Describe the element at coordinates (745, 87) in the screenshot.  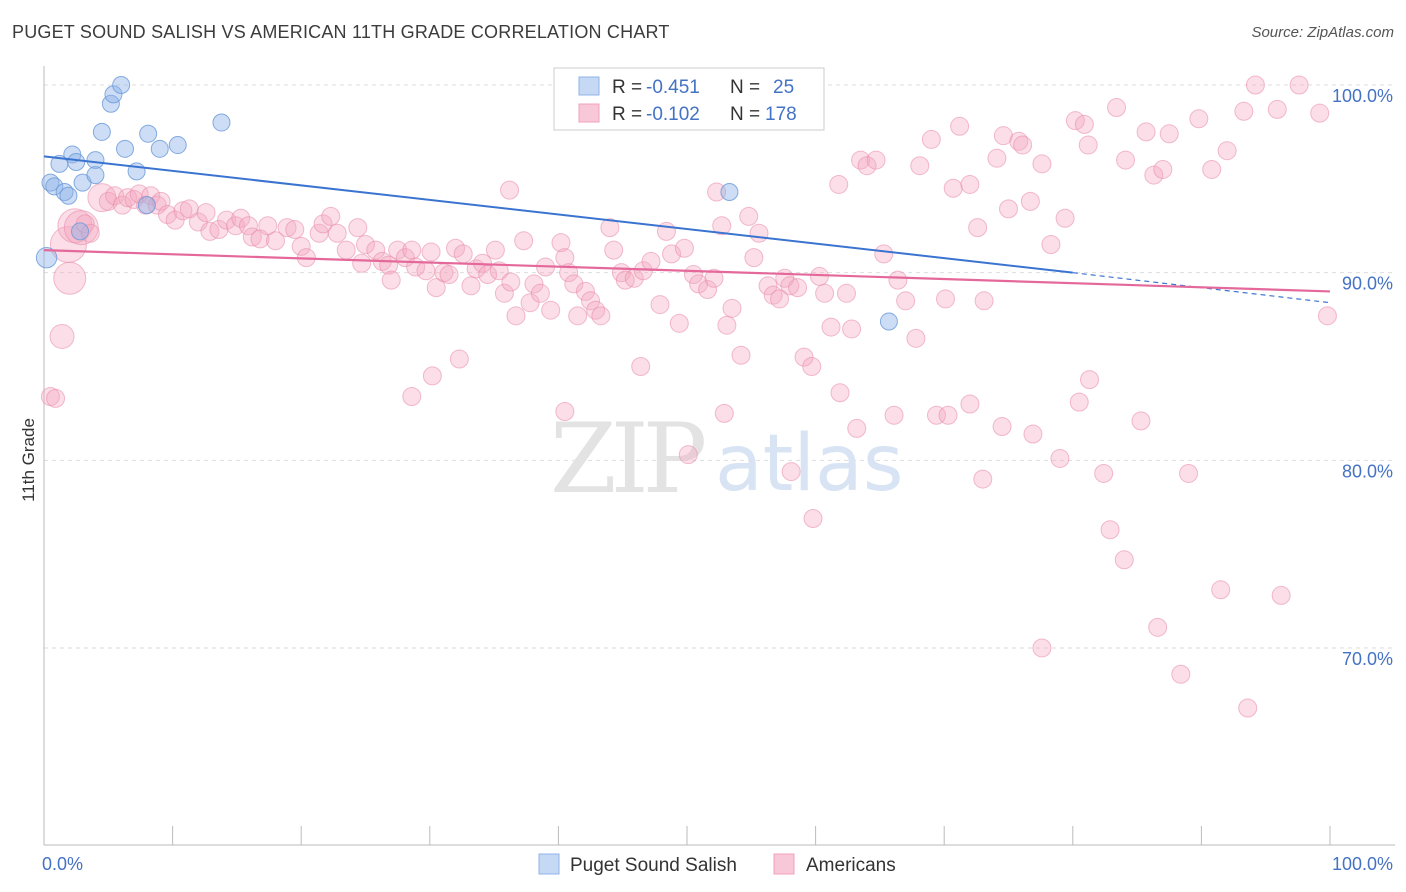
I see `legend-n-label-1: N =` at that location.